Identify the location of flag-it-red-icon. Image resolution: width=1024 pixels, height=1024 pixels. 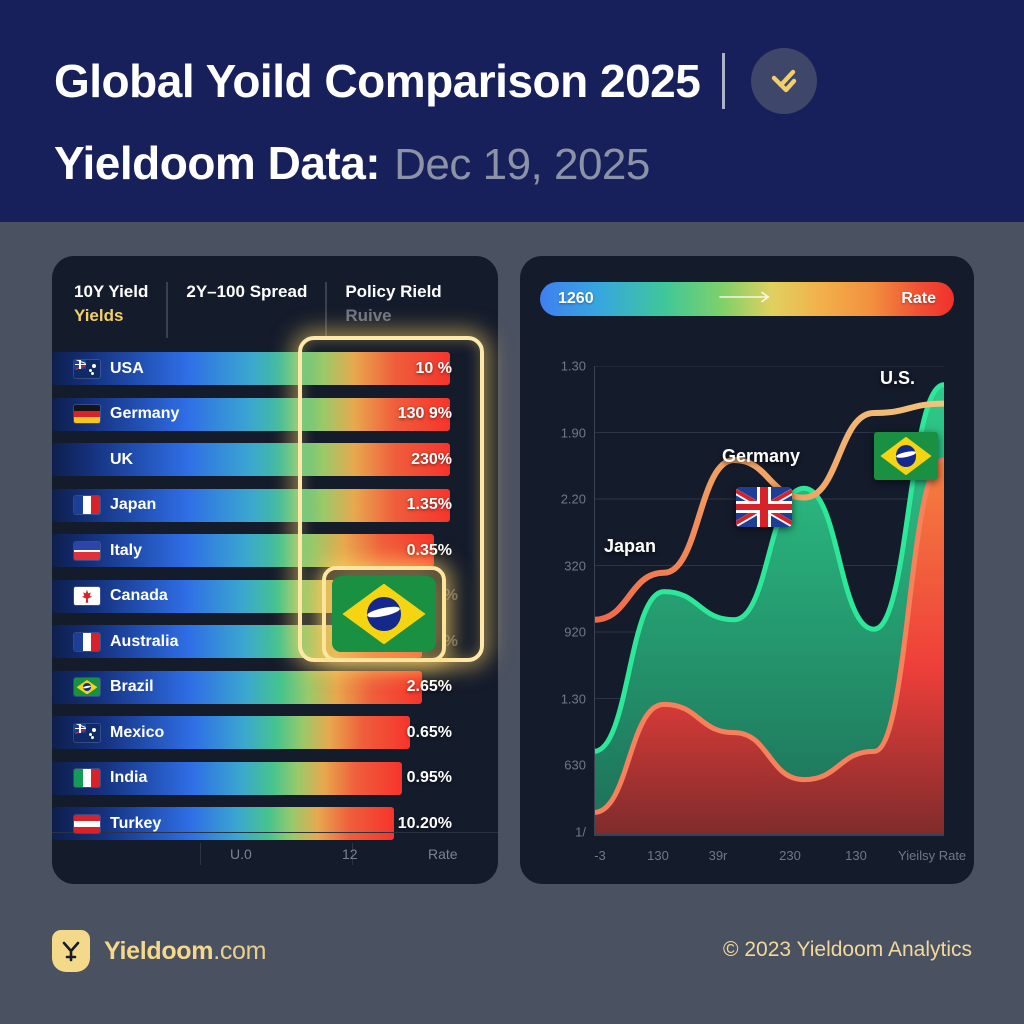
(87, 550).